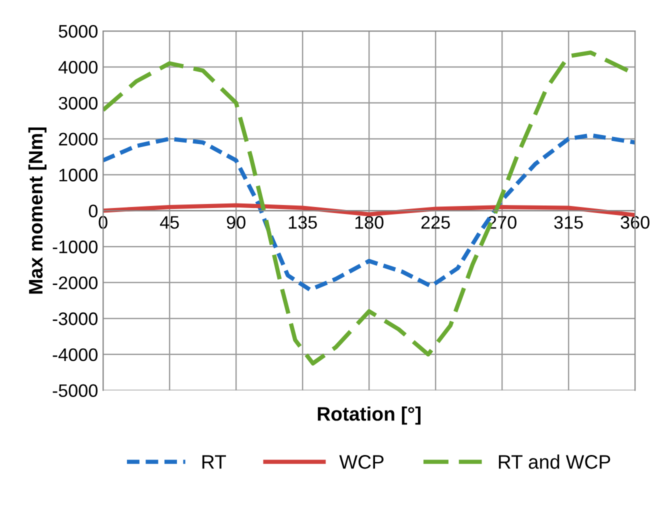 The height and width of the screenshot is (517, 665). What do you see at coordinates (169, 222) in the screenshot?
I see `x-tick-label: 45` at bounding box center [169, 222].